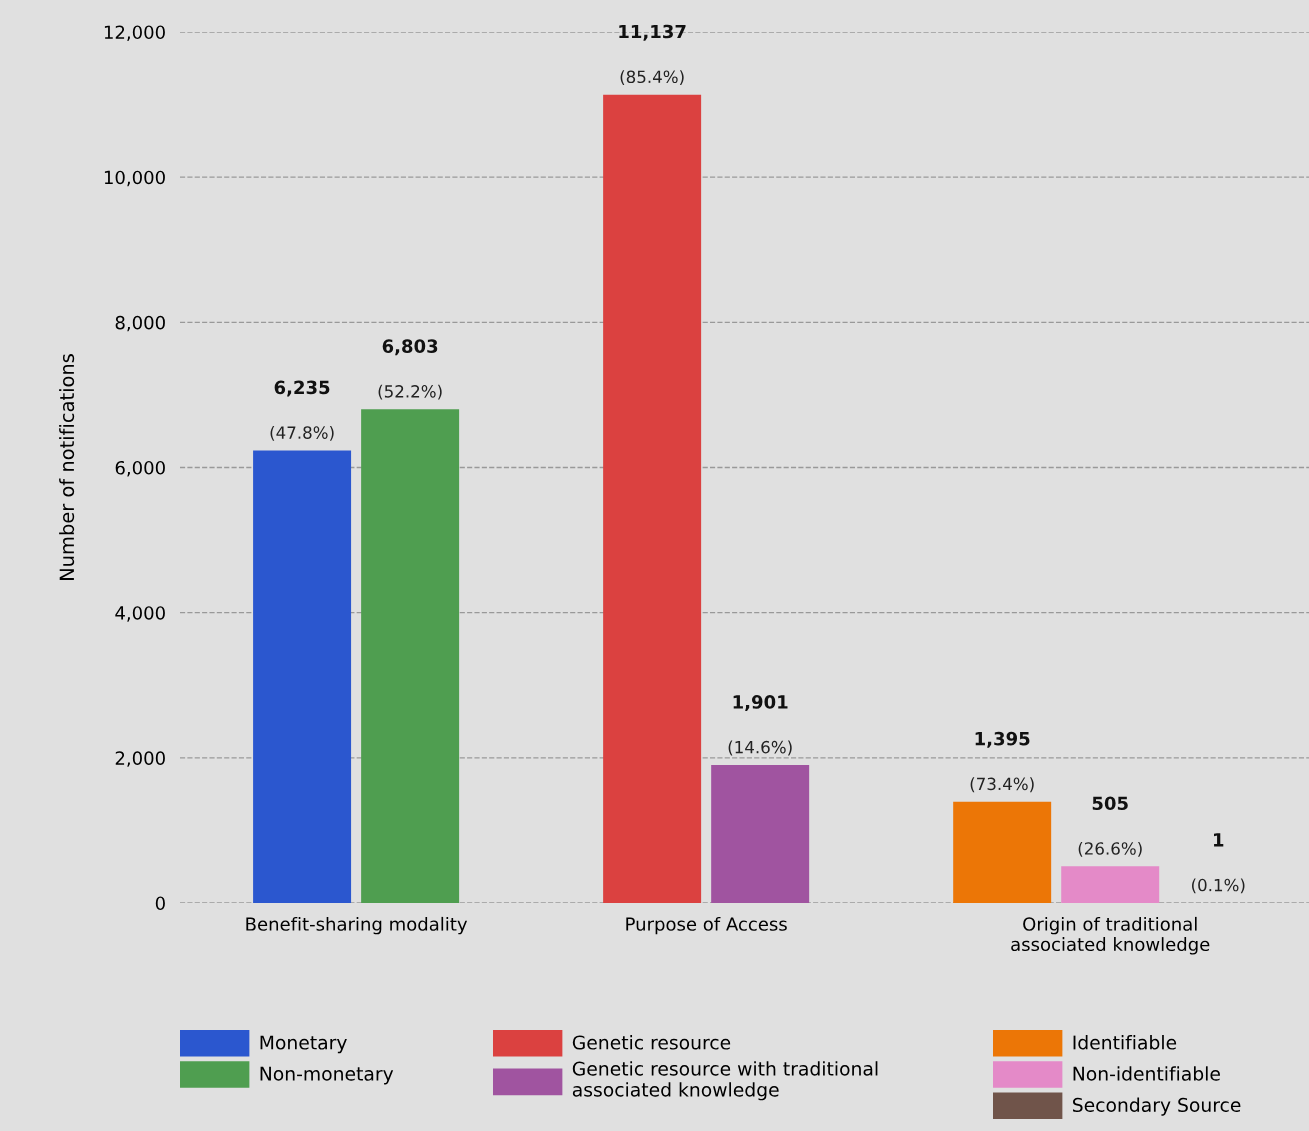 Image resolution: width=1309 pixels, height=1131 pixels. I want to click on y-tick-label: 0, so click(160, 903).